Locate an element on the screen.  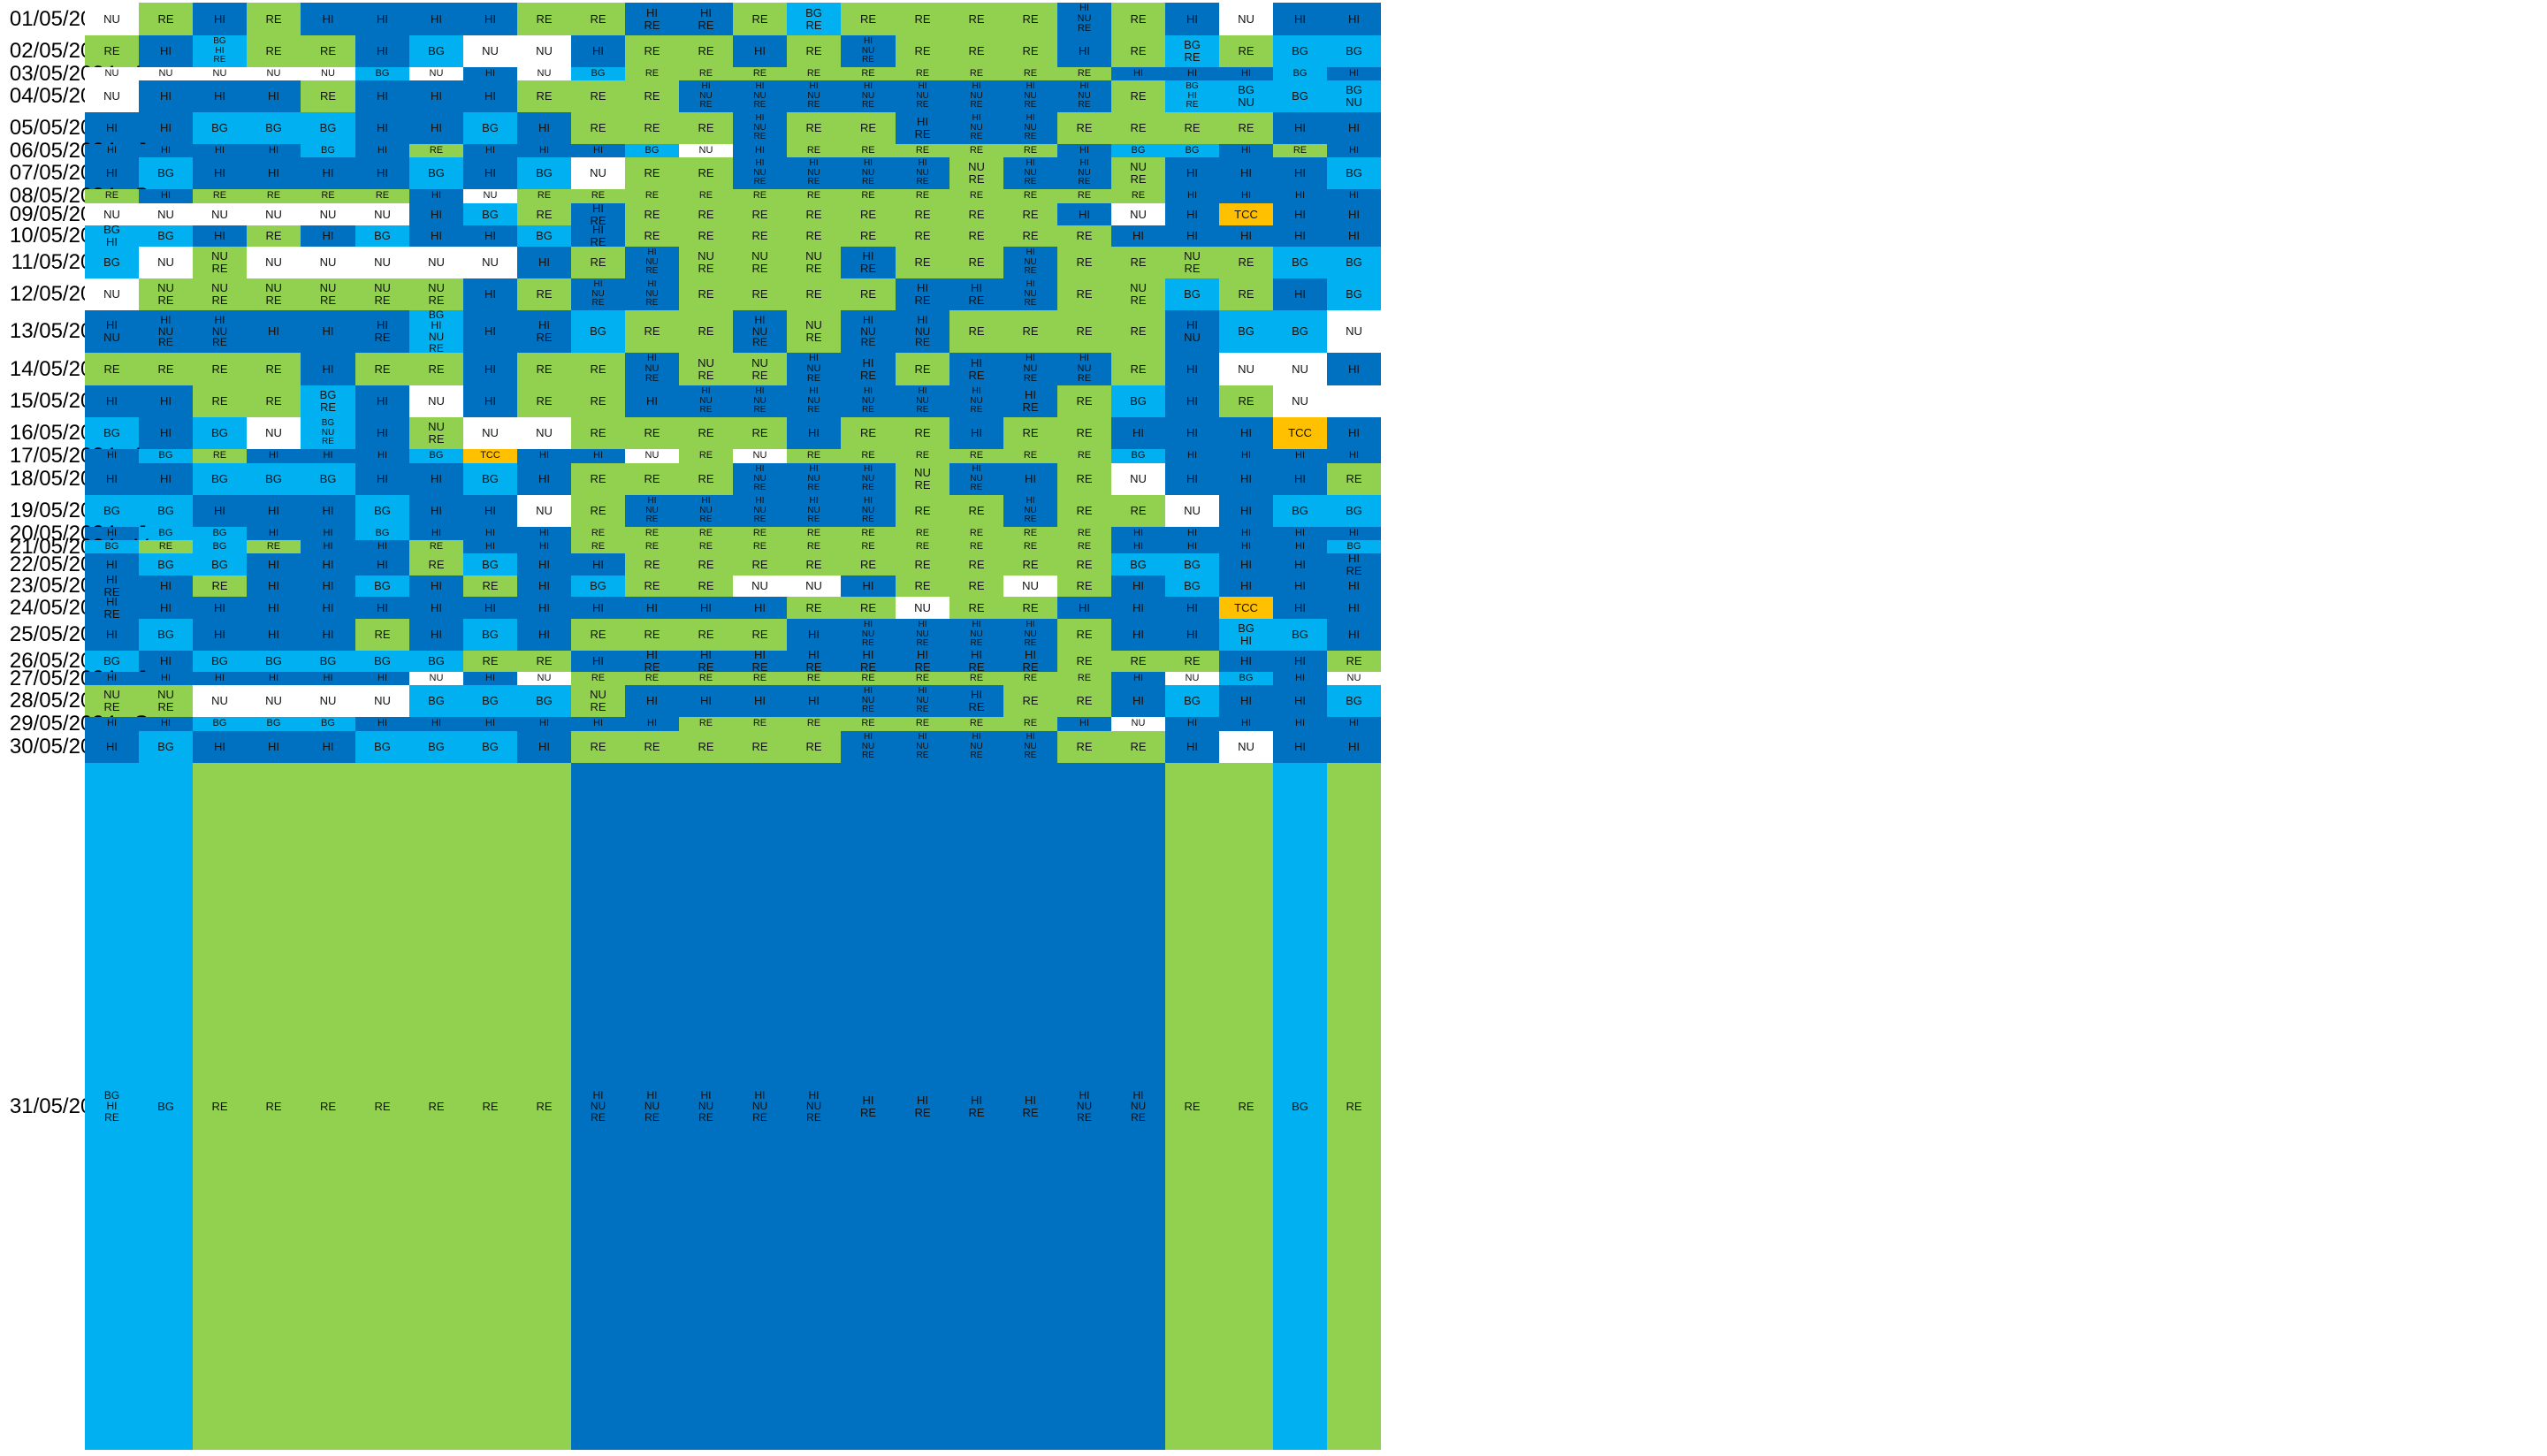
schedule-cell: TCC is located at coordinates (490, 456).